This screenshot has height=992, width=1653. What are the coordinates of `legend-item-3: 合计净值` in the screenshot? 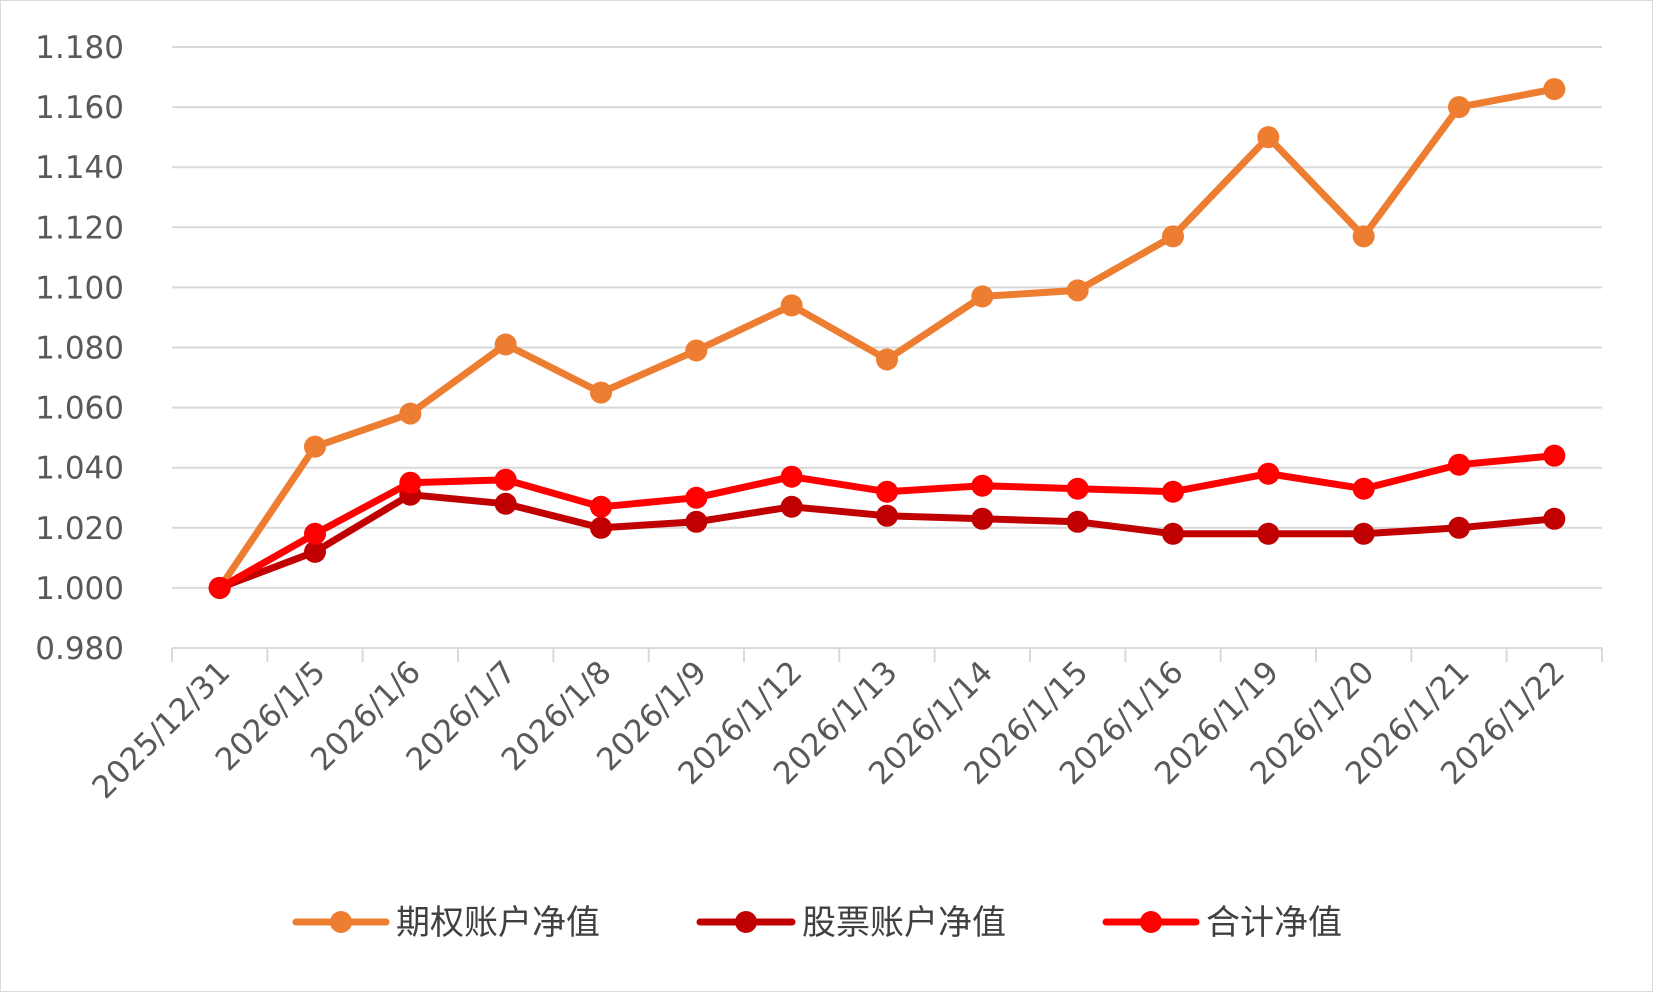 It's located at (1222, 923).